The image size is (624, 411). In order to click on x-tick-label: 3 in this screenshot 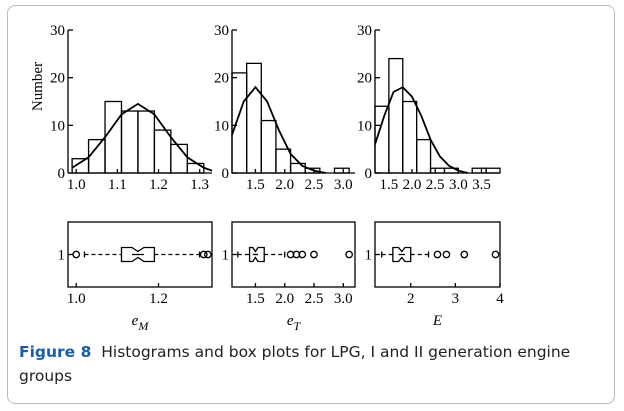, I will do `click(456, 299)`.